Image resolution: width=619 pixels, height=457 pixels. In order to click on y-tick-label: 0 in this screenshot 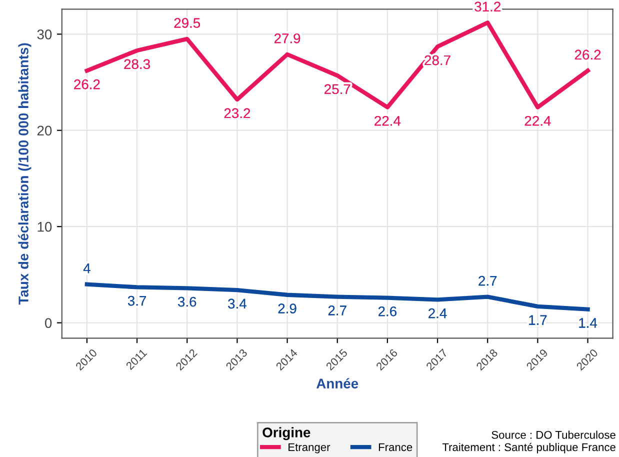, I will do `click(48, 323)`.